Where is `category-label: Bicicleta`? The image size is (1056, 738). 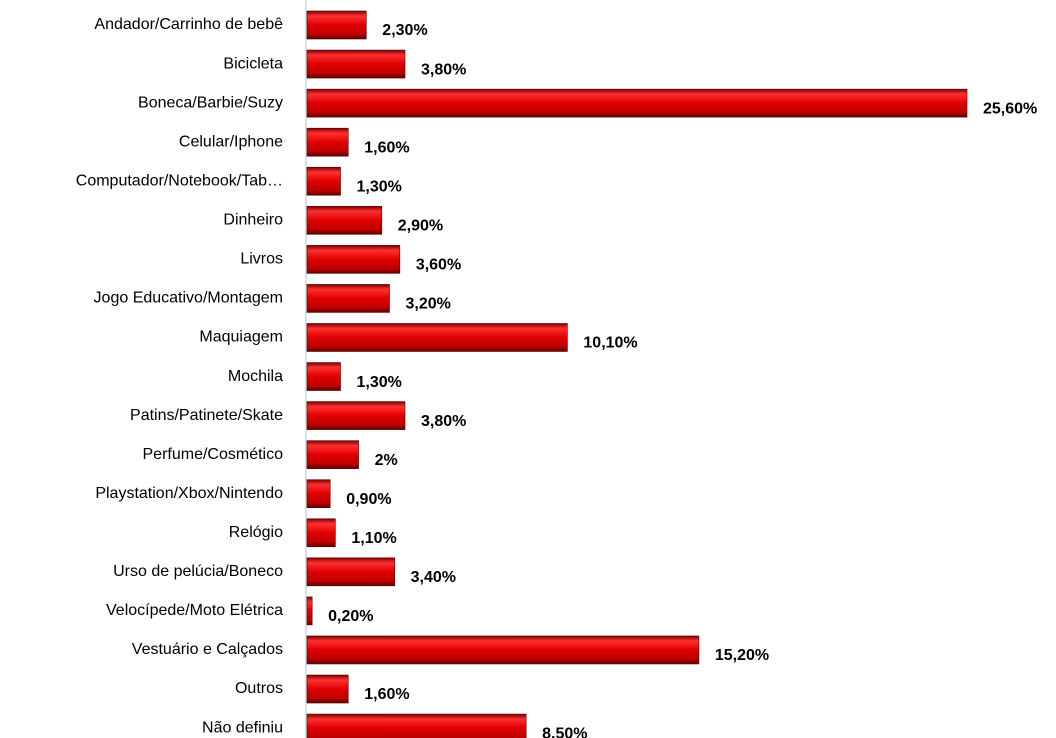 category-label: Bicicleta is located at coordinates (253, 63).